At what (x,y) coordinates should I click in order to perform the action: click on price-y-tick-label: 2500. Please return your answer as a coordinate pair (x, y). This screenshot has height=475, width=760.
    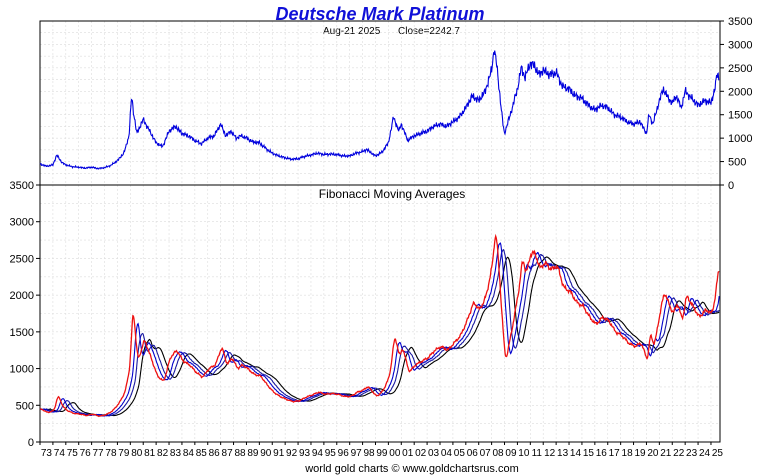
    Looking at the image, I should click on (740, 69).